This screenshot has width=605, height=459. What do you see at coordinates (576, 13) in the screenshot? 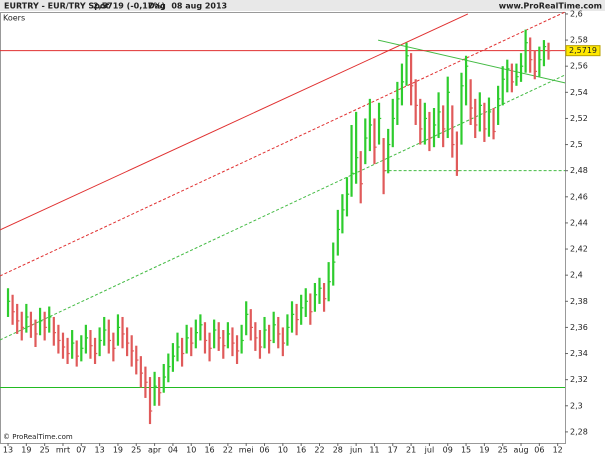
I see `y-tick-label: 2,6` at bounding box center [576, 13].